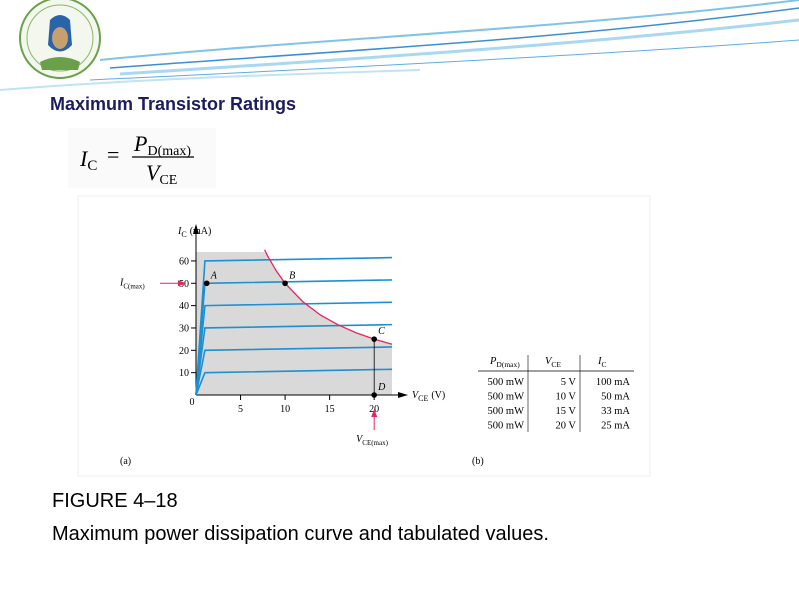  I want to click on panel-label: (a), so click(125, 461).